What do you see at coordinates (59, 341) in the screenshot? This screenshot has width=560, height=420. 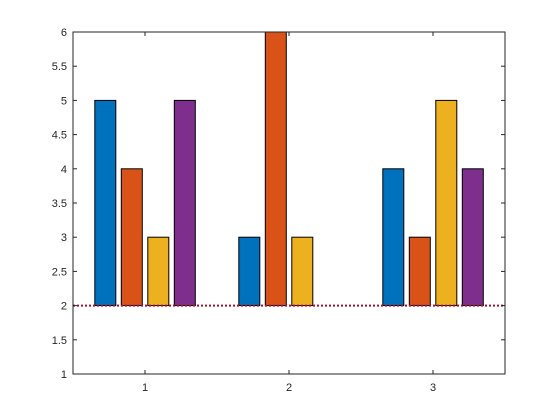 I see `y-tick-label: 1.5` at bounding box center [59, 341].